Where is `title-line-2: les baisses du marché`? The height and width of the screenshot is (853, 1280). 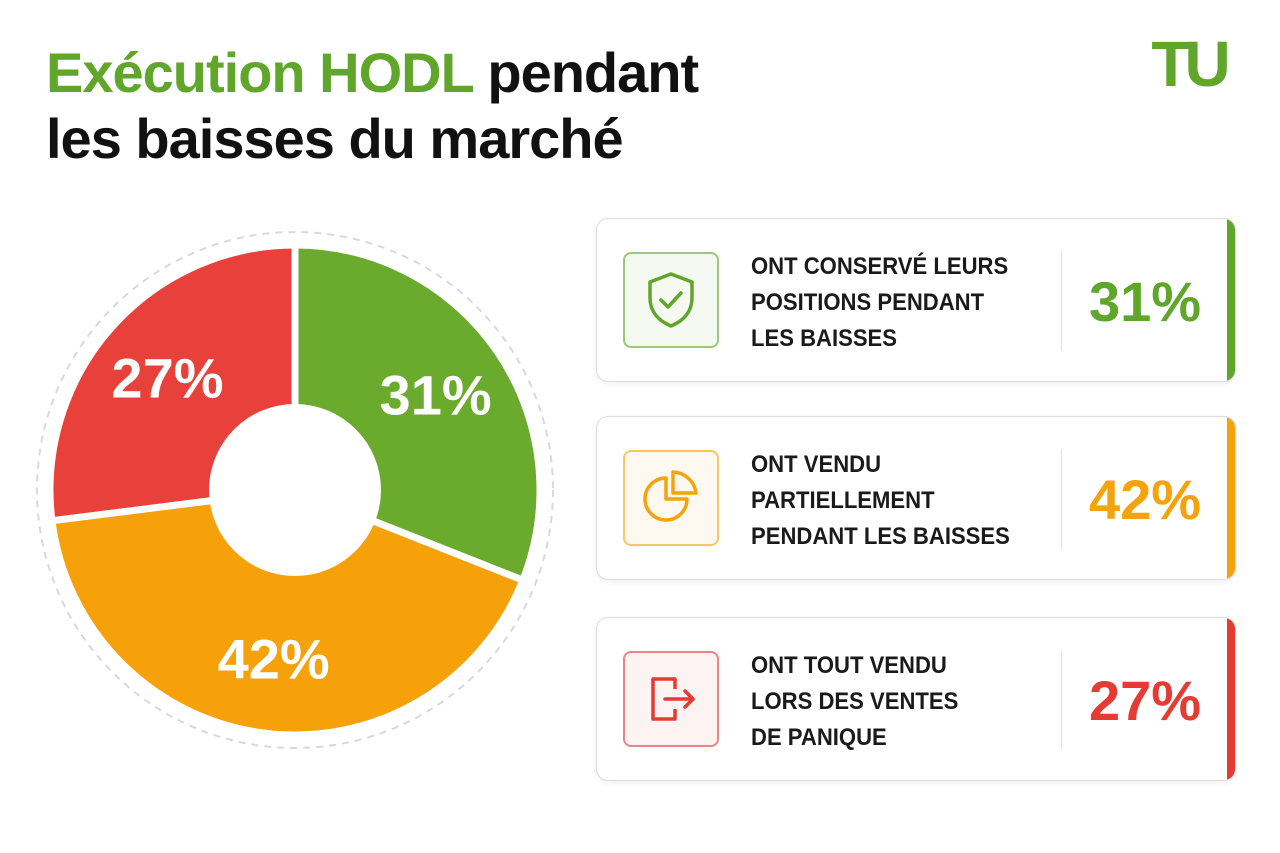
title-line-2: les baisses du marché is located at coordinates (335, 138).